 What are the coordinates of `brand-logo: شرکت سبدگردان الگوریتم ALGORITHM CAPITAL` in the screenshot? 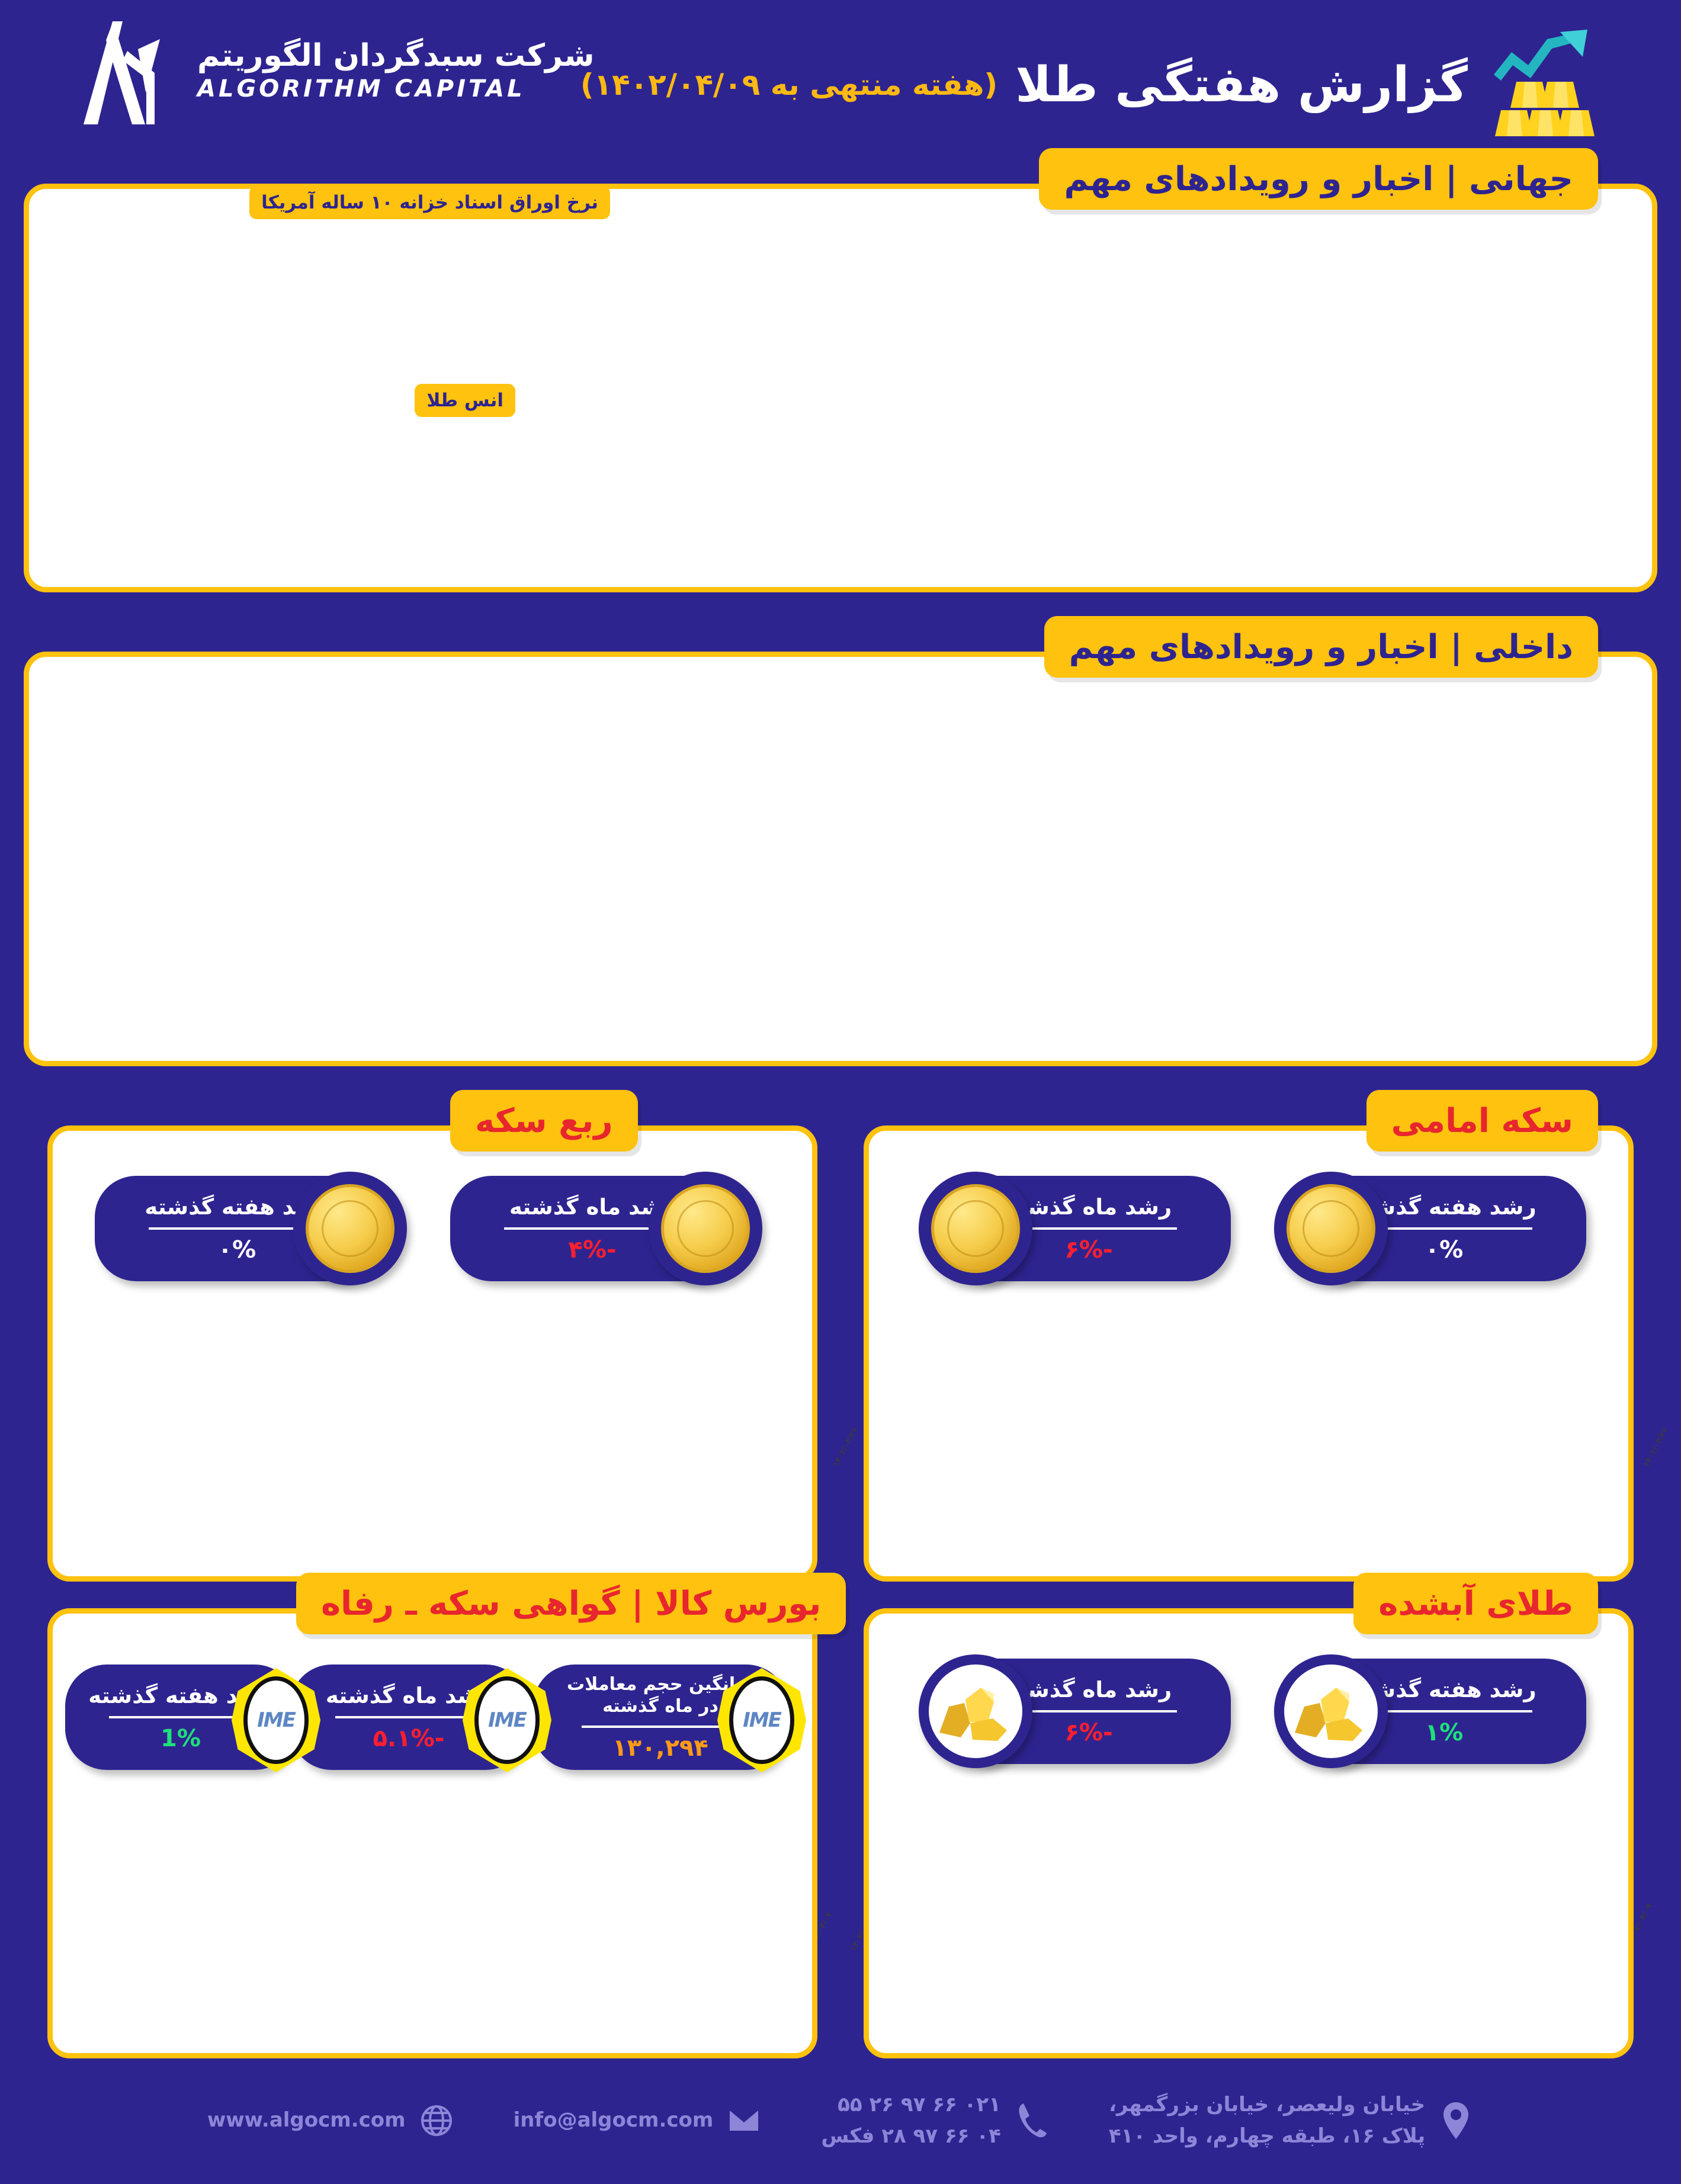 It's located at (325, 71).